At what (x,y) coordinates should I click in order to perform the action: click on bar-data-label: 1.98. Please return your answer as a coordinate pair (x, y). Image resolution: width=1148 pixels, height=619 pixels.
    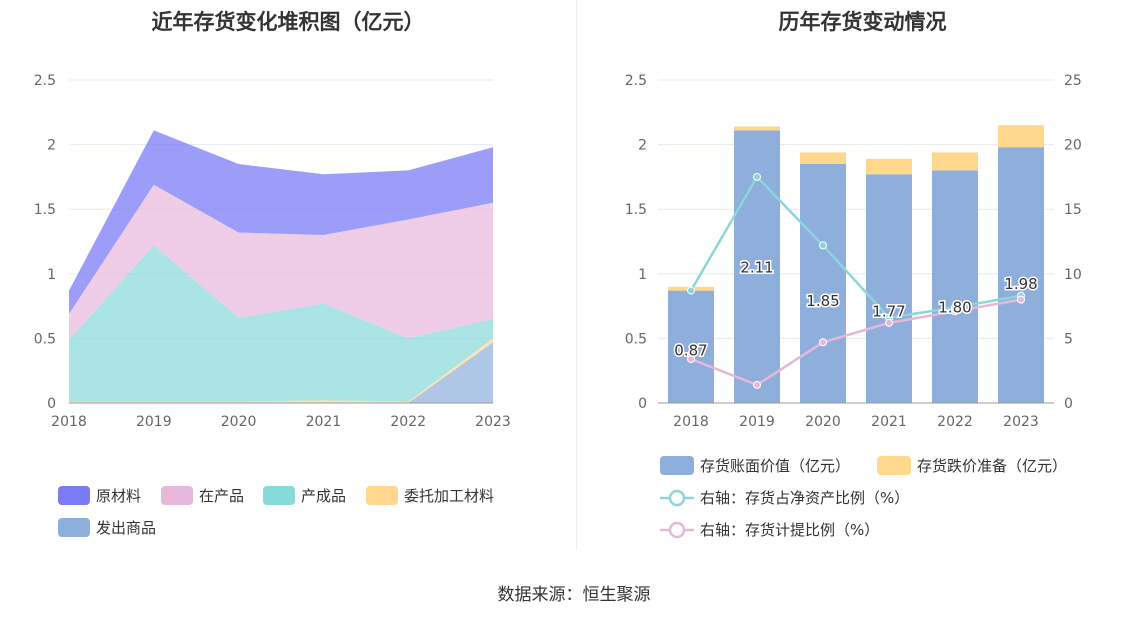
    Looking at the image, I should click on (1020, 284).